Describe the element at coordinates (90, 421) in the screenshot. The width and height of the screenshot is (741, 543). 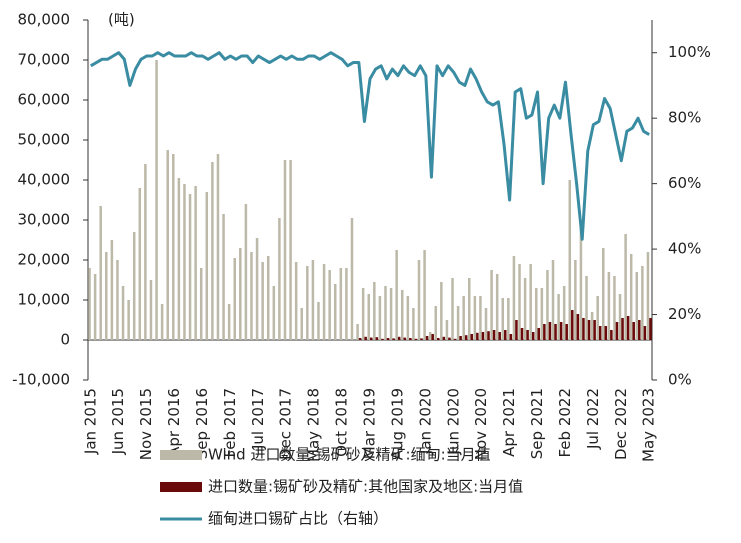
I see `x-tick-label: Jan 2015` at that location.